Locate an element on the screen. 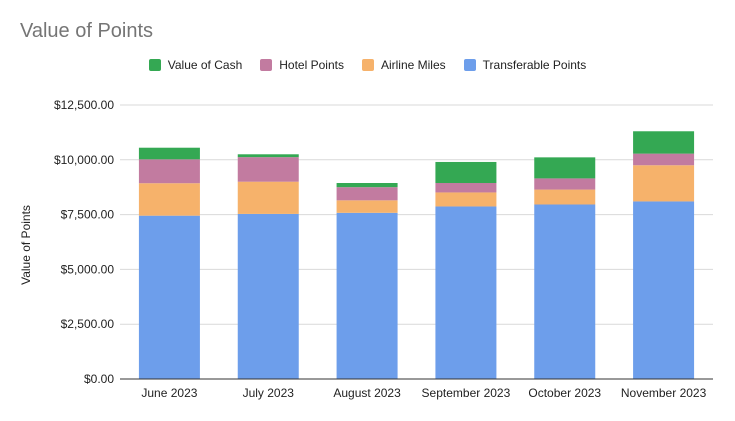 The image size is (735, 421). x-tick-label: July 2023 is located at coordinates (269, 393).